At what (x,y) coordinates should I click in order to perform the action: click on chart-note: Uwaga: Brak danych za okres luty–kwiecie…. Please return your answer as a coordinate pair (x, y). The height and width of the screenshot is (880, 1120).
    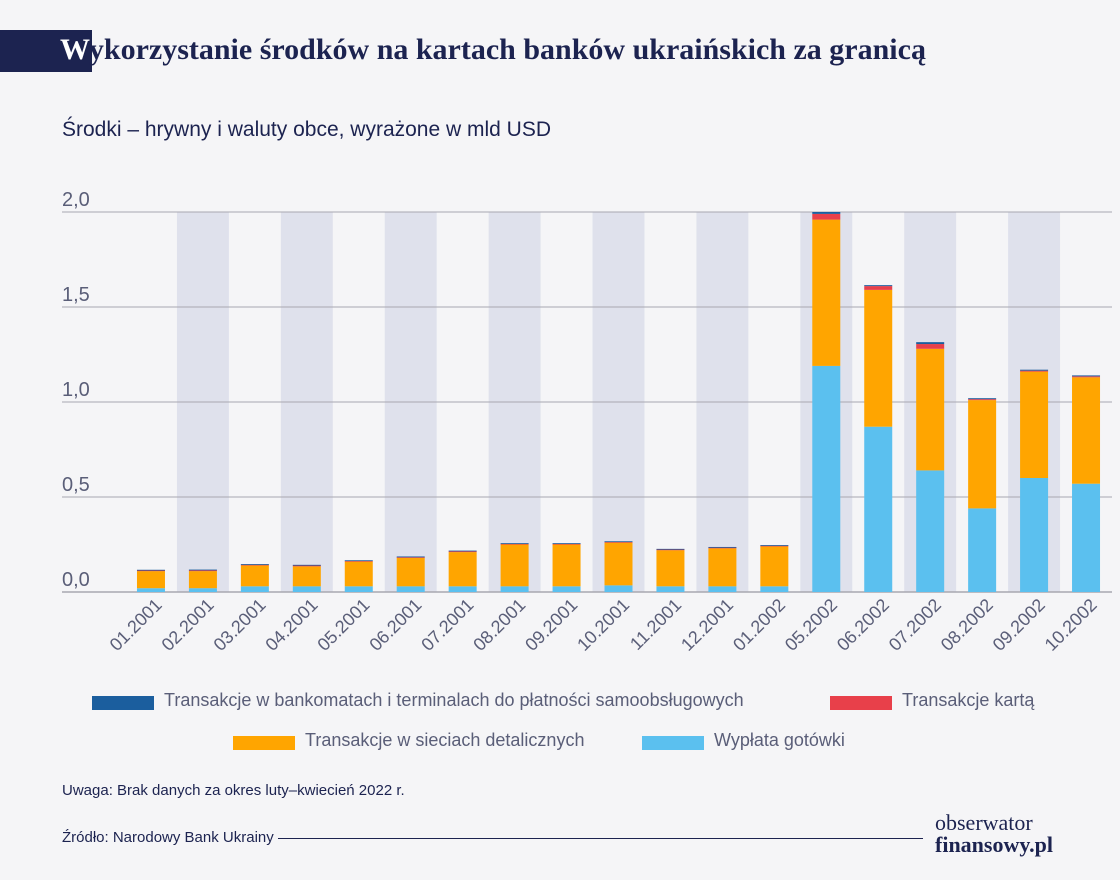
    Looking at the image, I should click on (233, 790).